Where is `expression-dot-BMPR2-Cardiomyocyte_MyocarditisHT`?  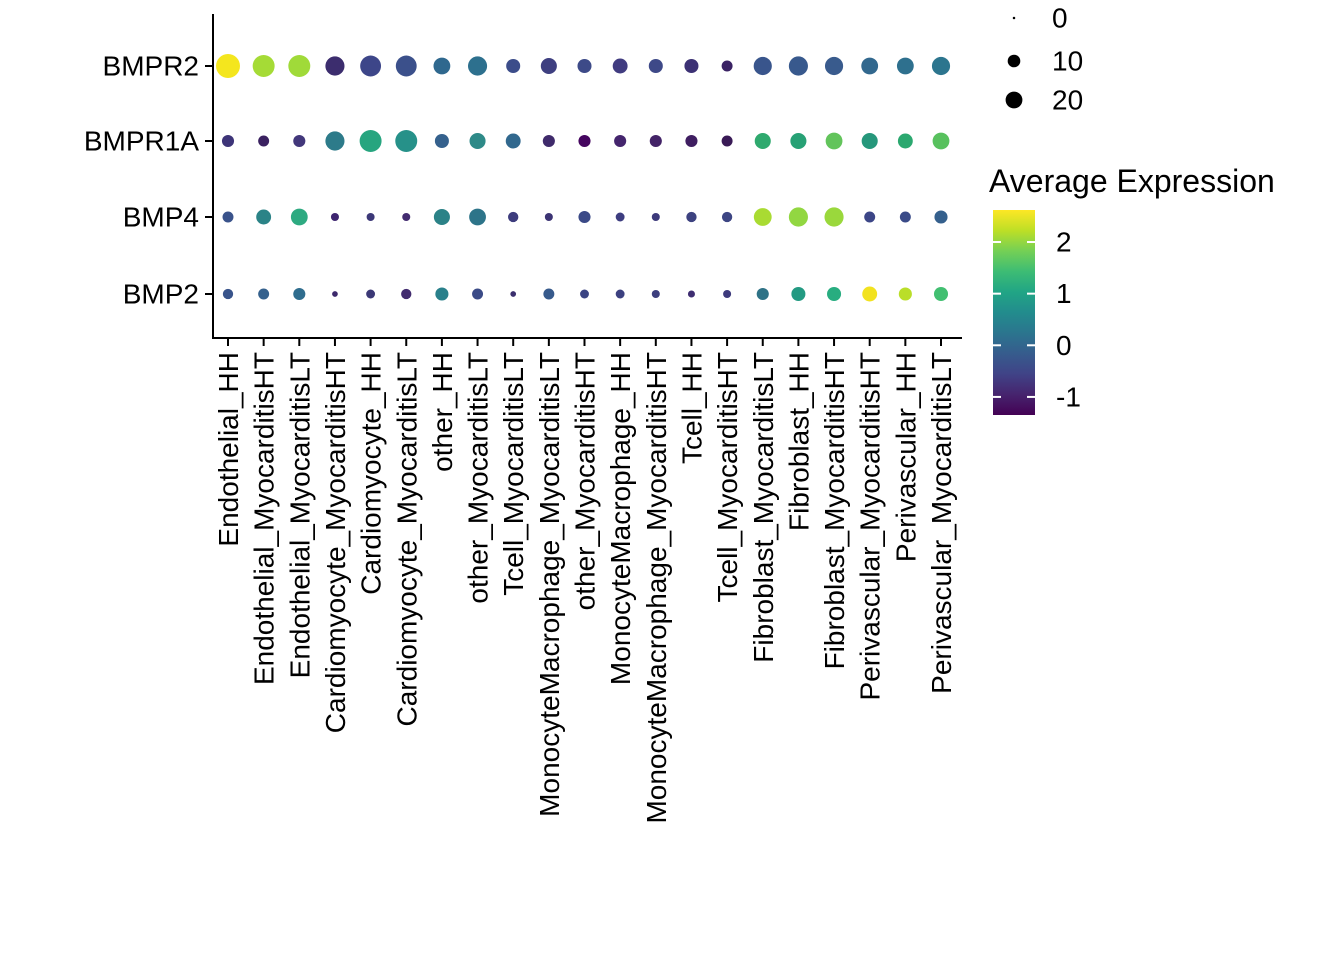 expression-dot-BMPR2-Cardiomyocyte_MyocarditisHT is located at coordinates (335, 66).